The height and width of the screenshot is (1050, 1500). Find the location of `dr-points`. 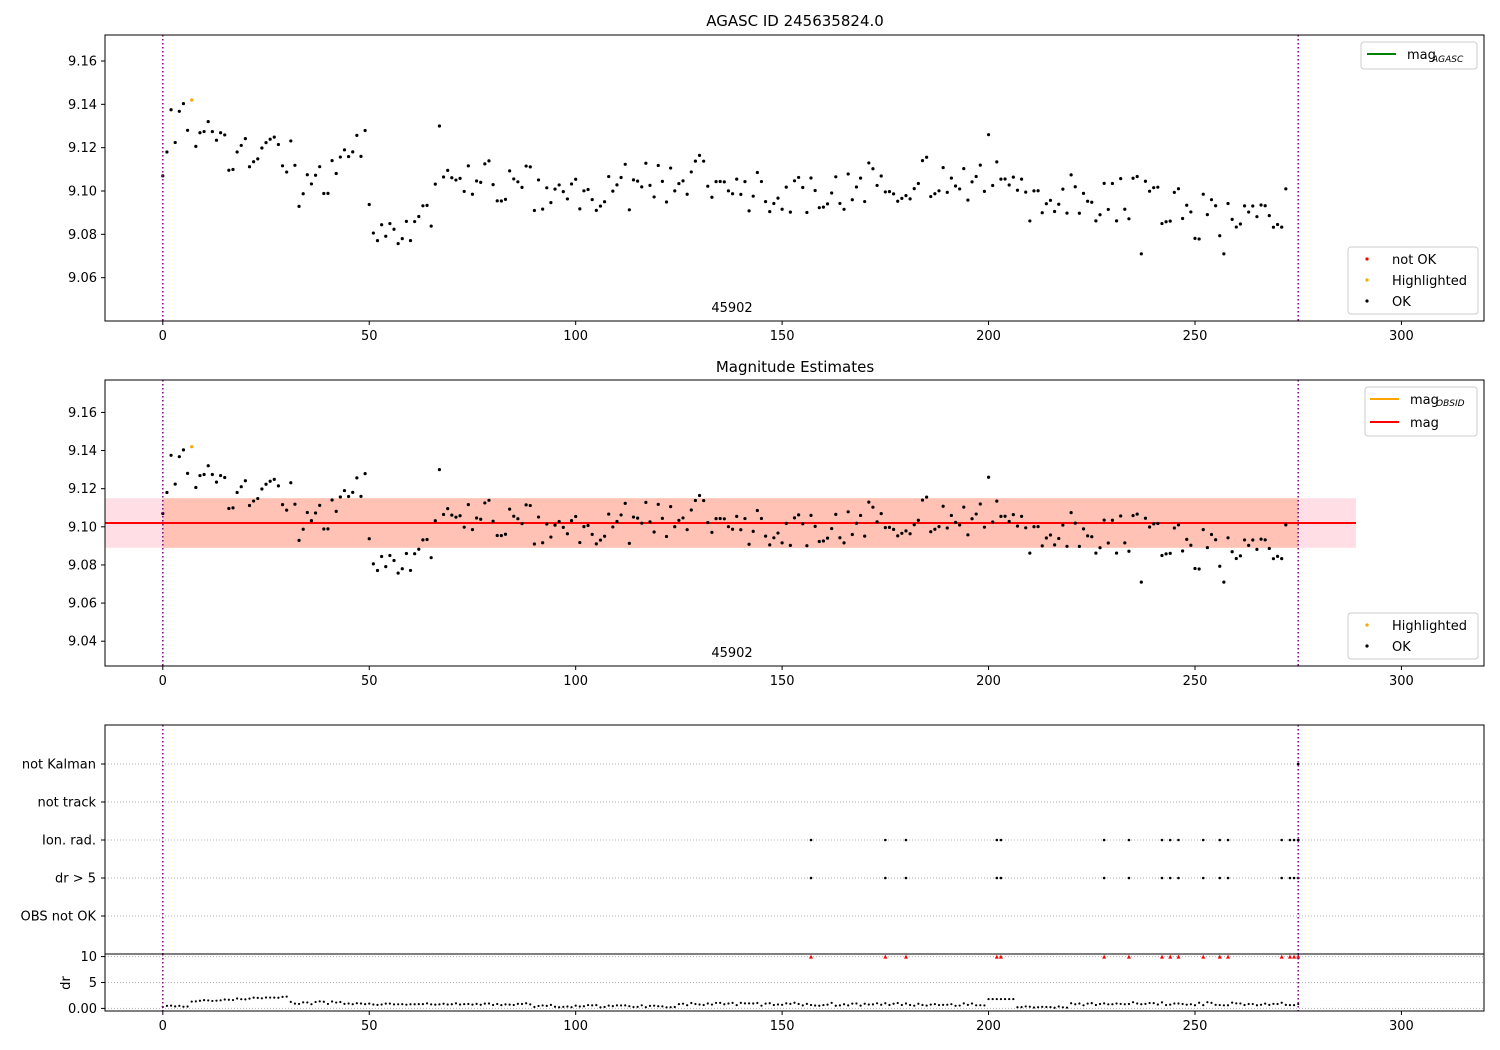

dr-points is located at coordinates (731, 982).